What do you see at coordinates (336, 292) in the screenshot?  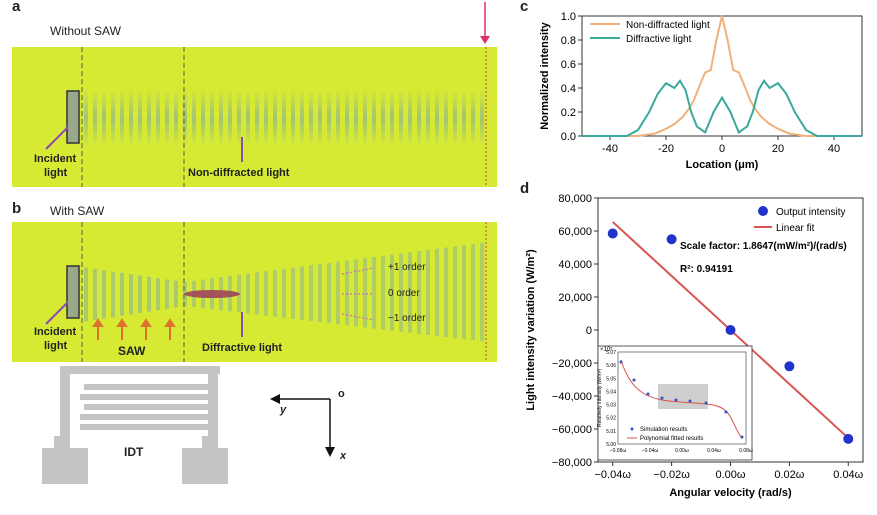 I see `diffraction-pattern-right` at bounding box center [336, 292].